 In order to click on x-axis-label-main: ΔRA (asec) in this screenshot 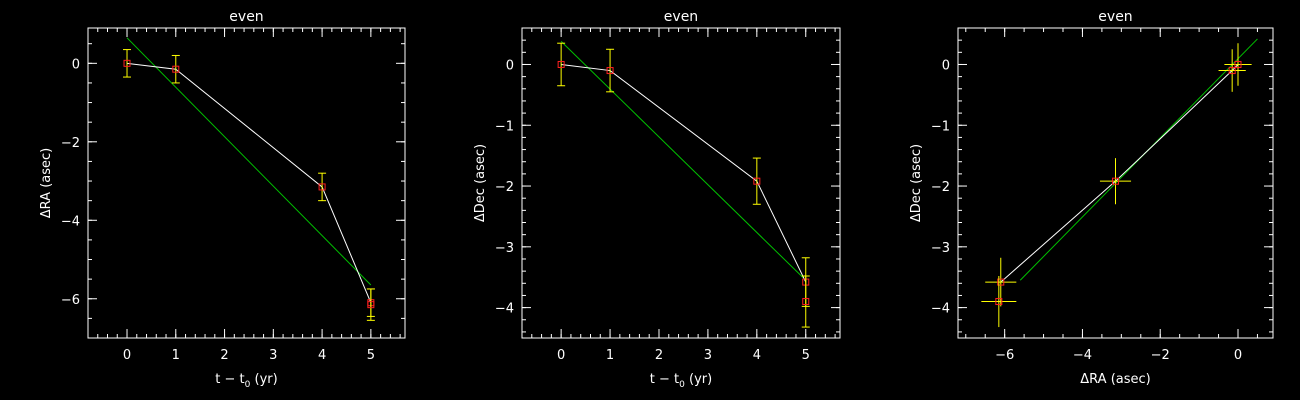, I will do `click(1115, 379)`.